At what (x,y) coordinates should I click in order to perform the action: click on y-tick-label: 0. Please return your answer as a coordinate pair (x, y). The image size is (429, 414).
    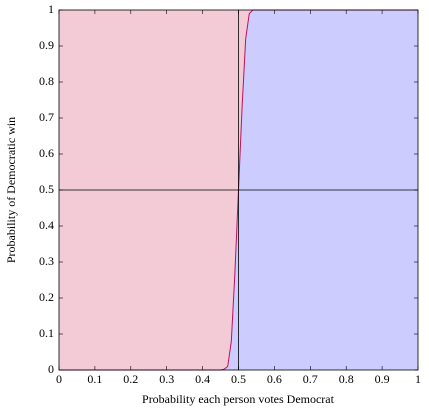
    Looking at the image, I should click on (51, 369).